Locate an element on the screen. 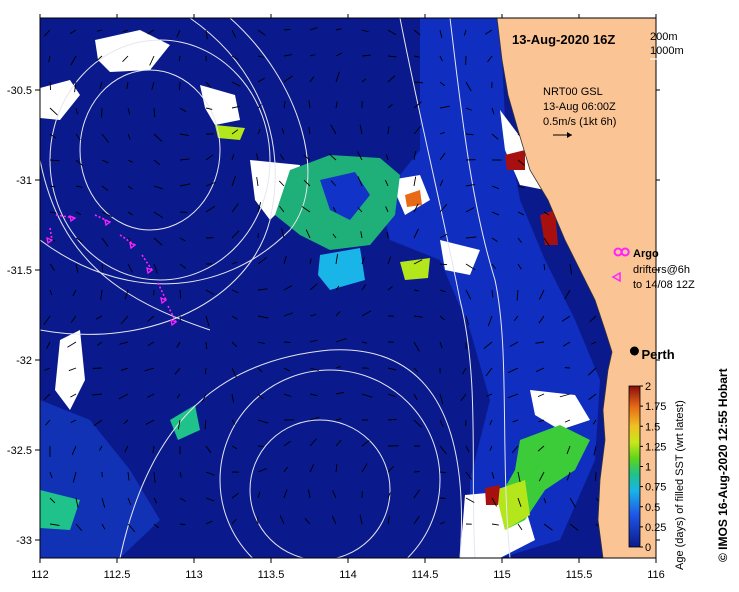  lat-tick-label: -31 is located at coordinates (24, 181).